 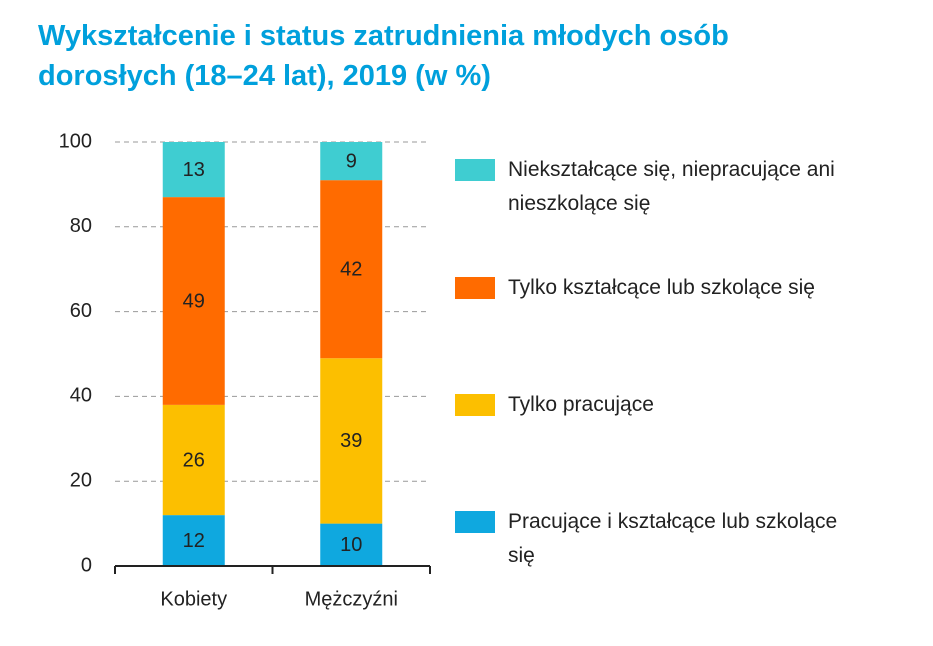 What do you see at coordinates (81, 396) in the screenshot?
I see `y-tick-label: 40` at bounding box center [81, 396].